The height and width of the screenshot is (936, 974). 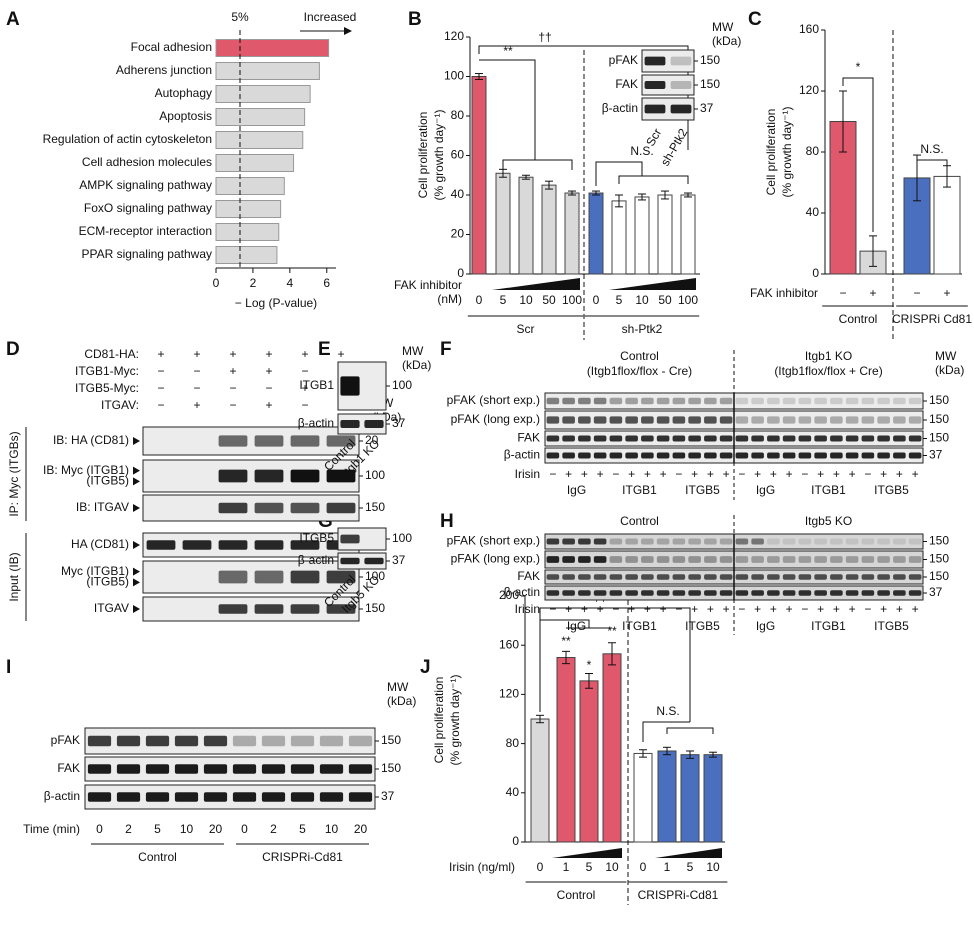 What do you see at coordinates (454, 36) in the screenshot?
I see `y-tick-label: 120` at bounding box center [454, 36].